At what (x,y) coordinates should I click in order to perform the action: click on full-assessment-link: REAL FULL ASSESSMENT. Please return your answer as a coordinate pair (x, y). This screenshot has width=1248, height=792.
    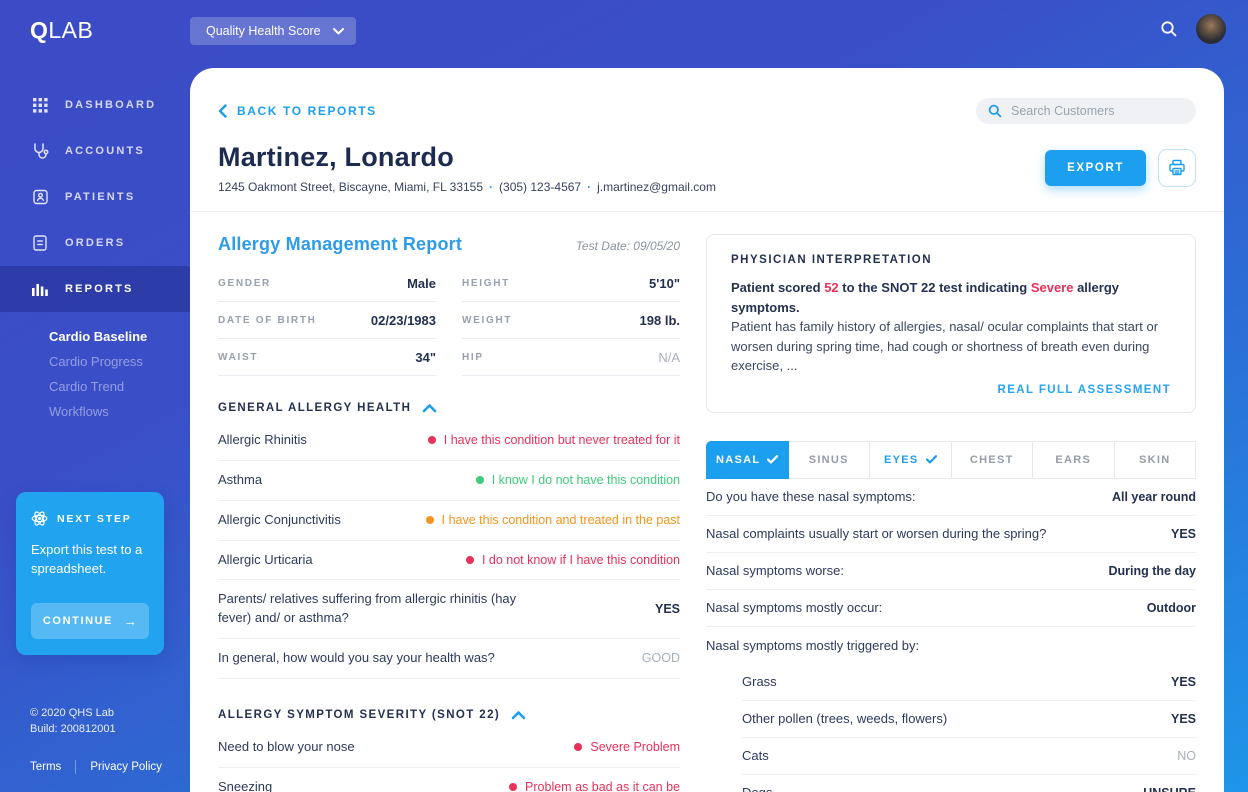
    Looking at the image, I should click on (1084, 389).